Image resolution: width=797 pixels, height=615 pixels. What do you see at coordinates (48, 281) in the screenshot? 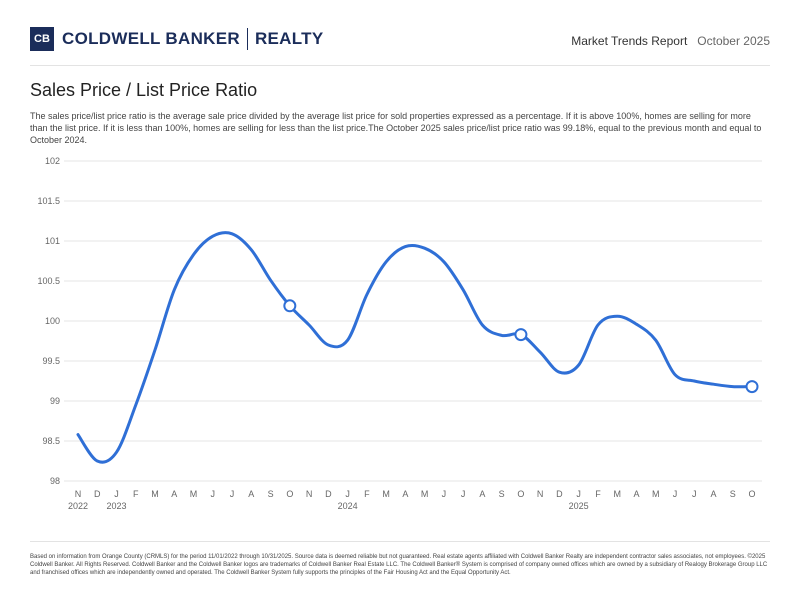
I see `y-tick-label: 100.5` at bounding box center [48, 281].